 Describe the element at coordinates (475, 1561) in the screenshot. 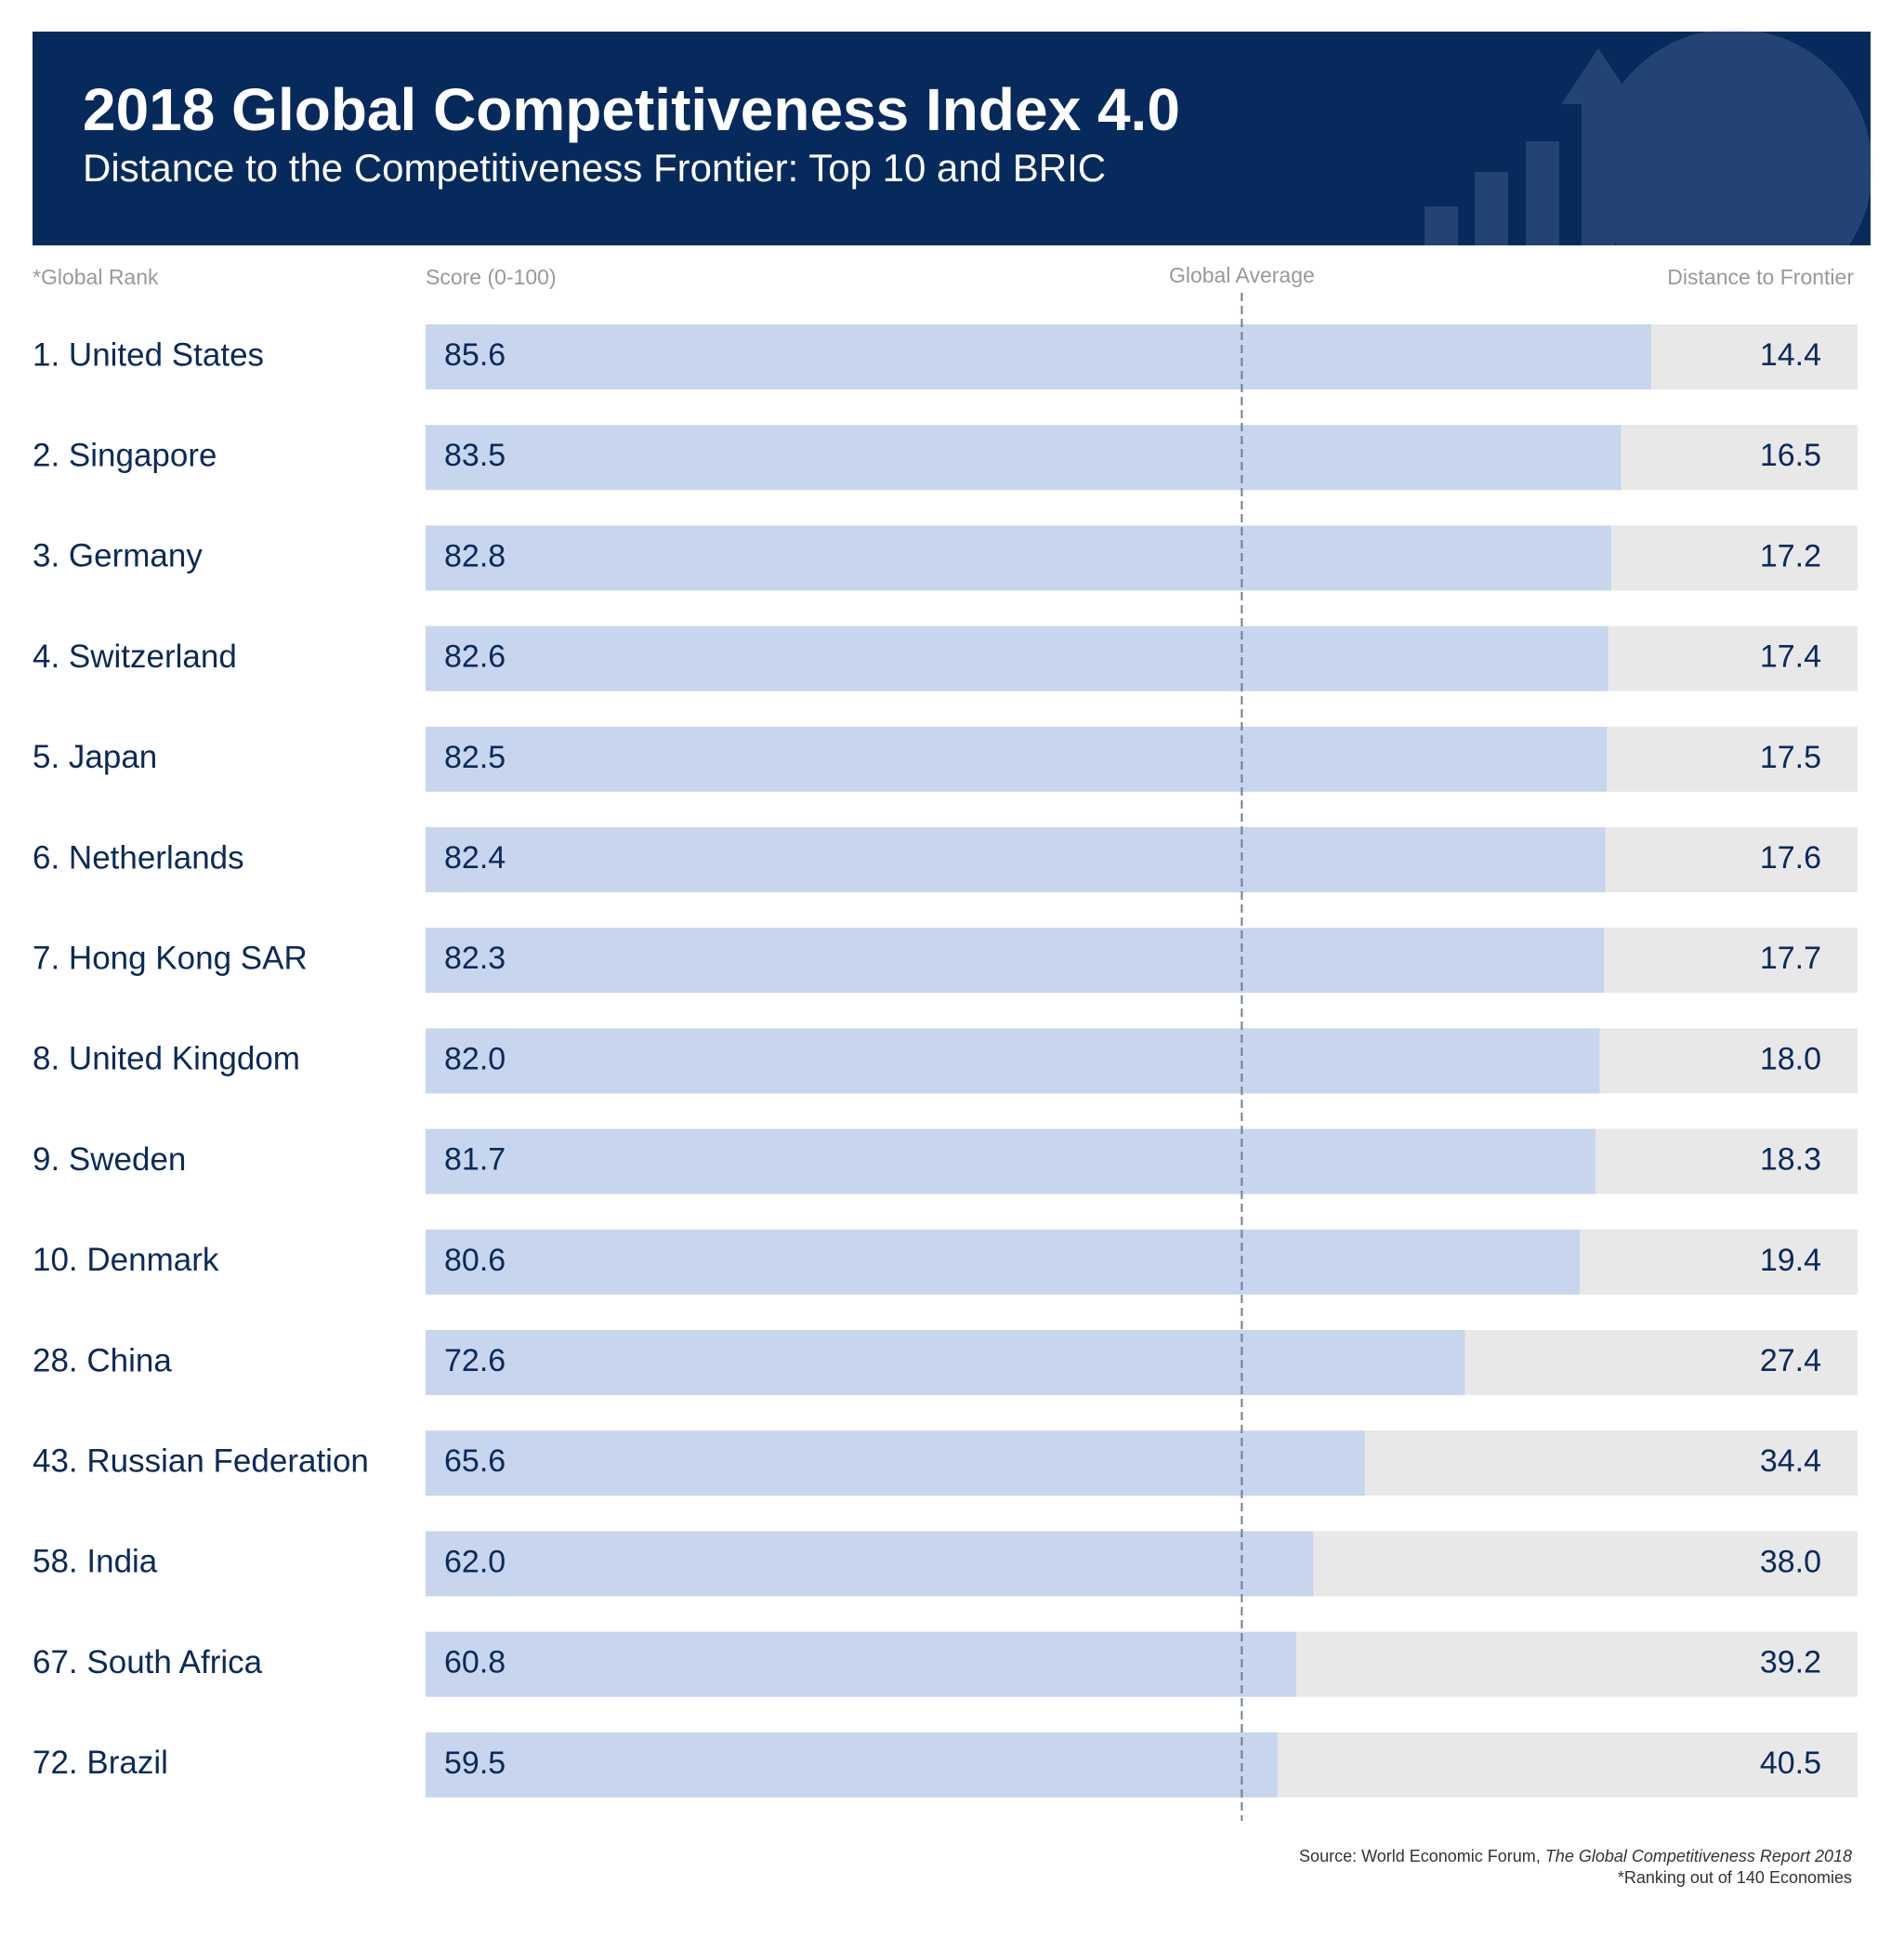

I see `score-label: 62.0` at that location.